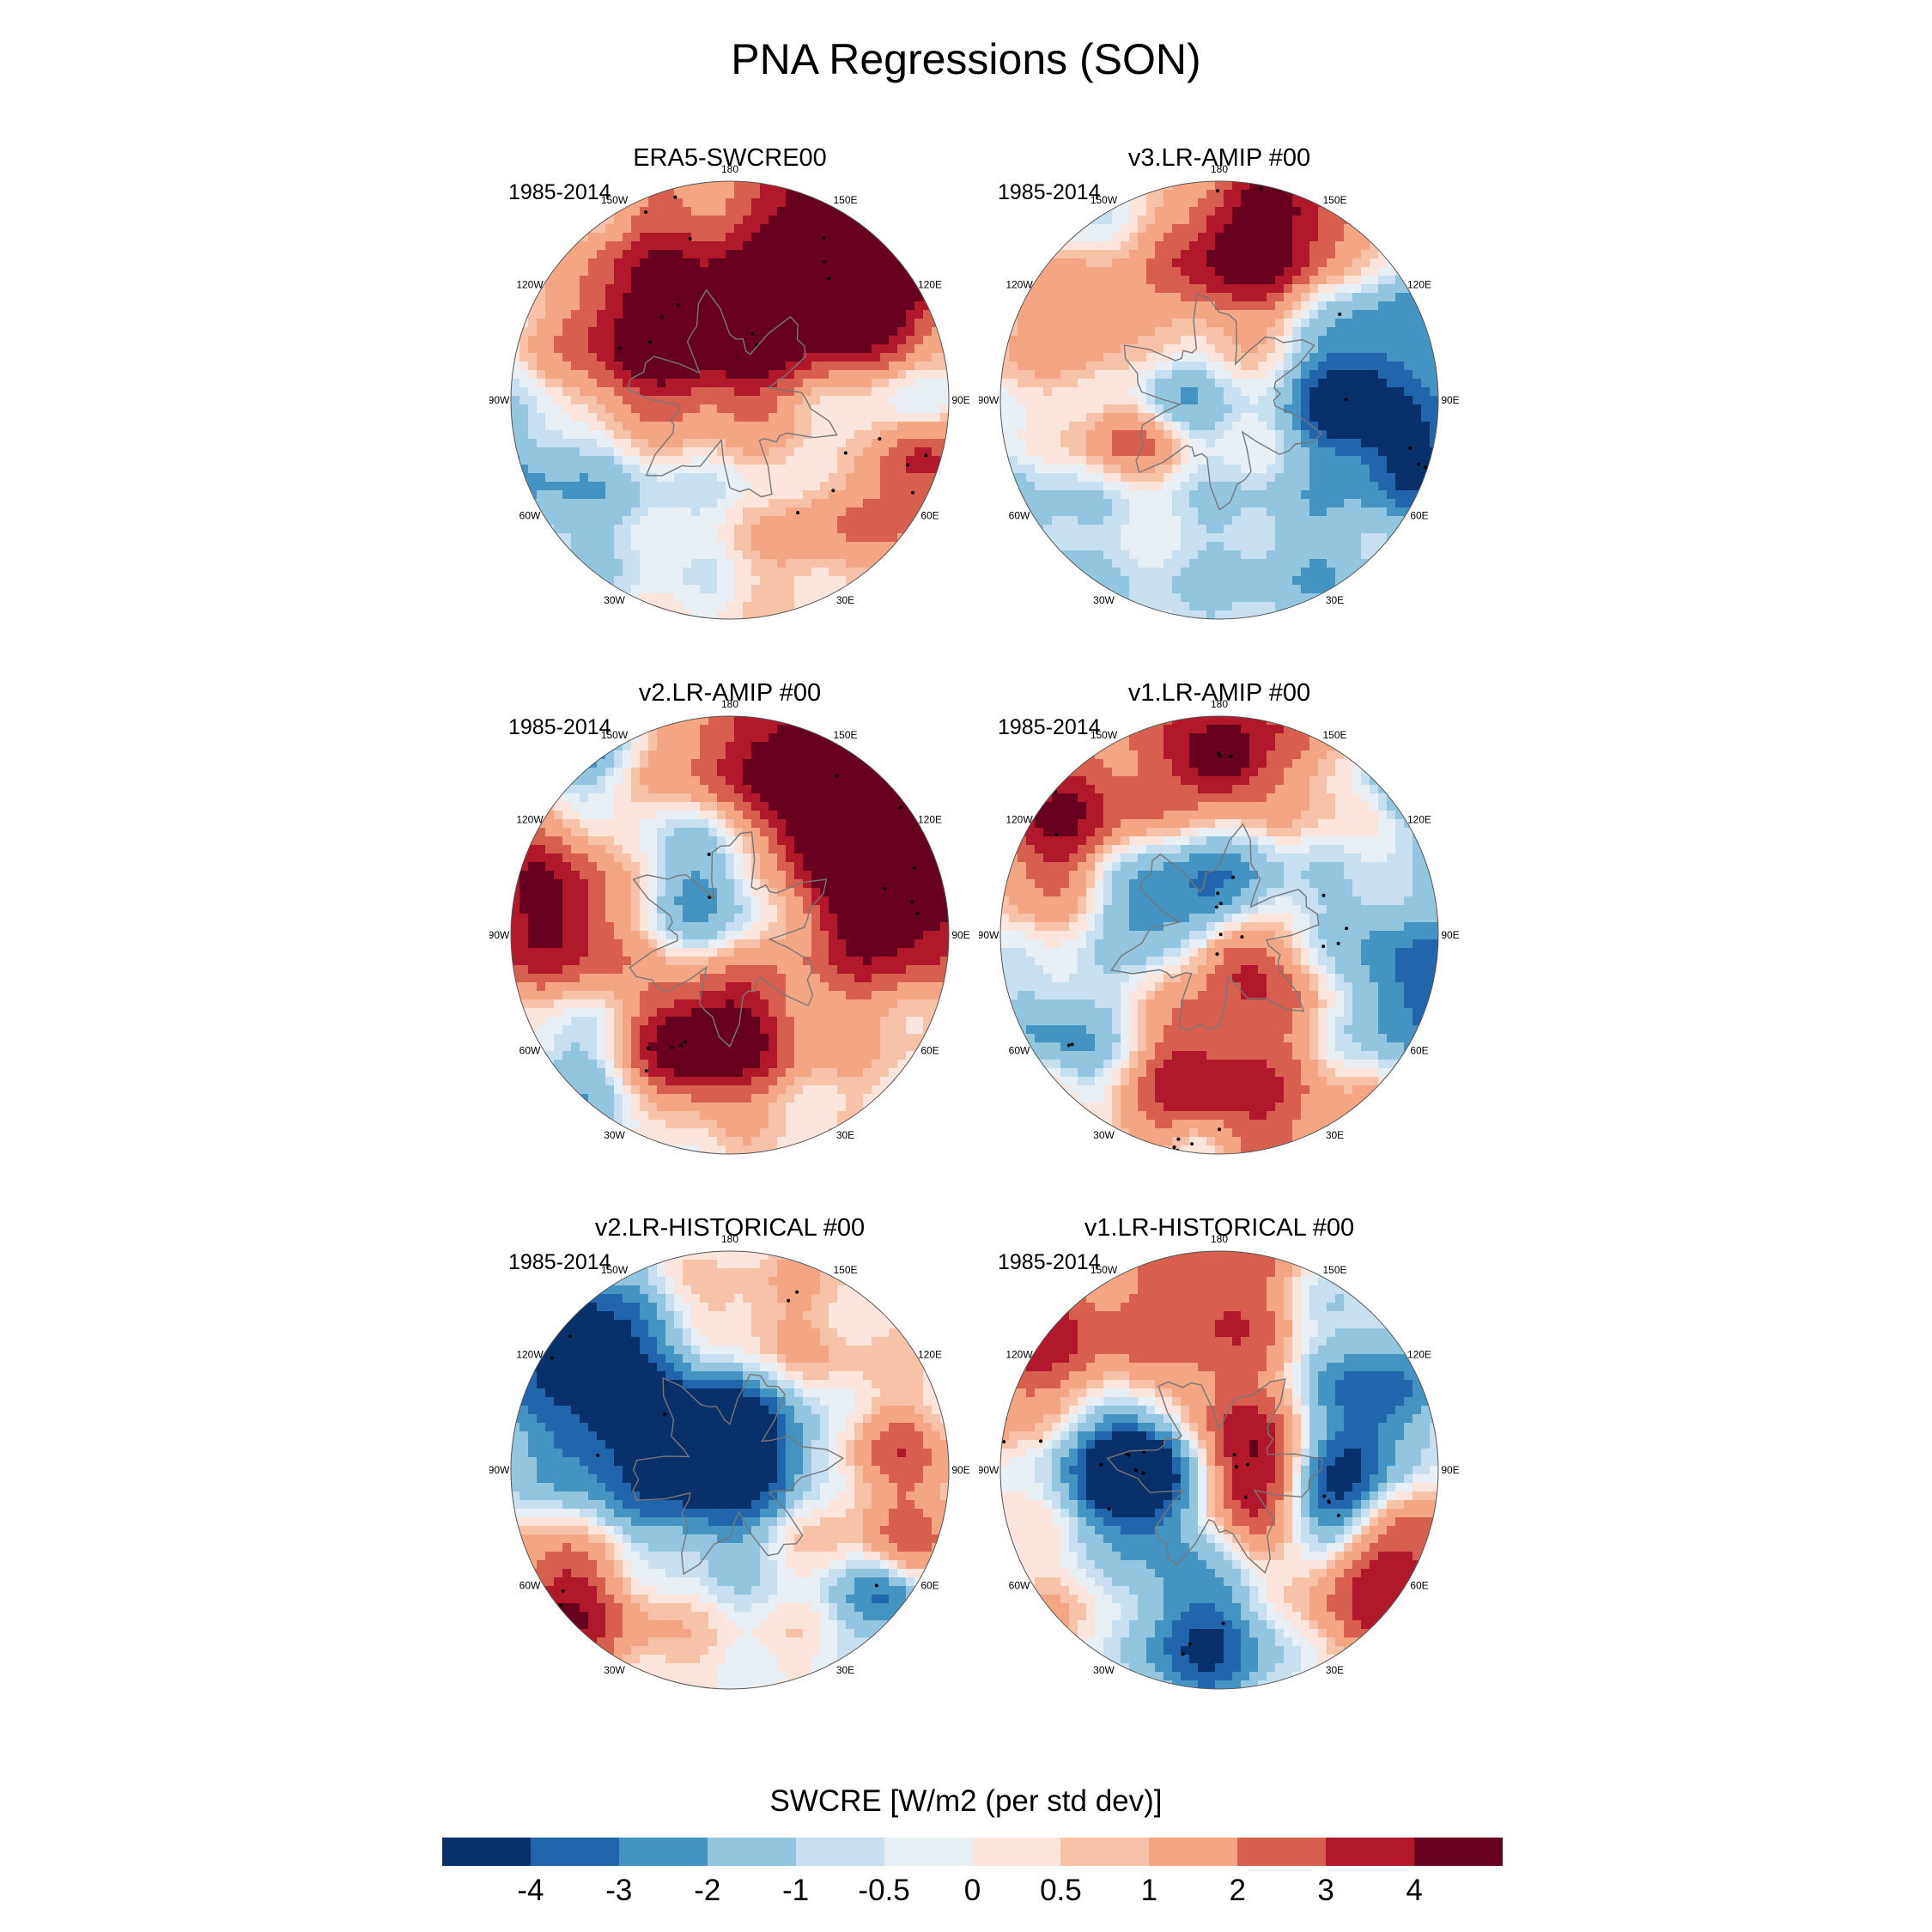 This screenshot has height=1932, width=1932. I want to click on colorbar, so click(973, 1852).